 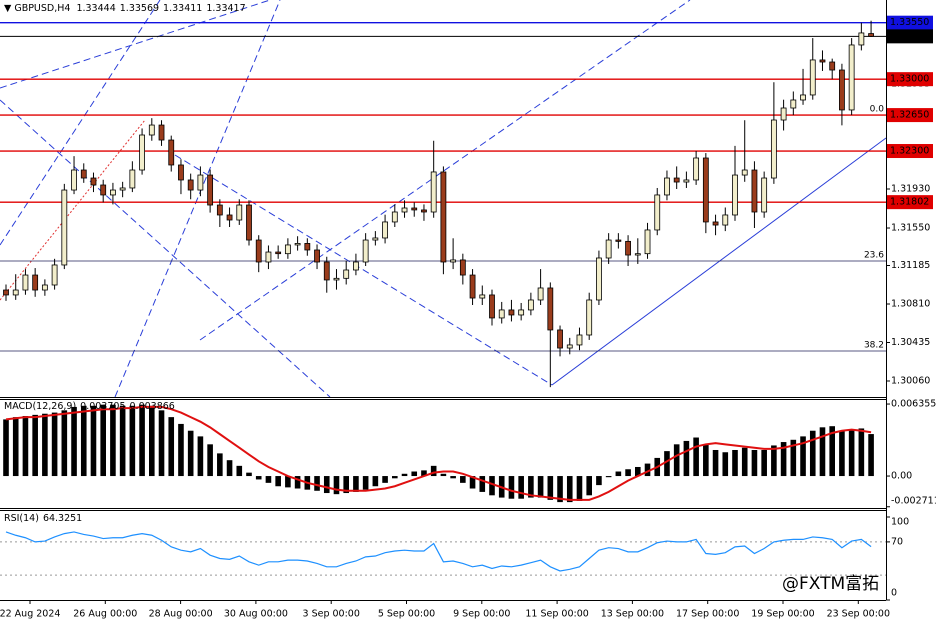 I want to click on y-tick-label: 100, so click(x=900, y=522).